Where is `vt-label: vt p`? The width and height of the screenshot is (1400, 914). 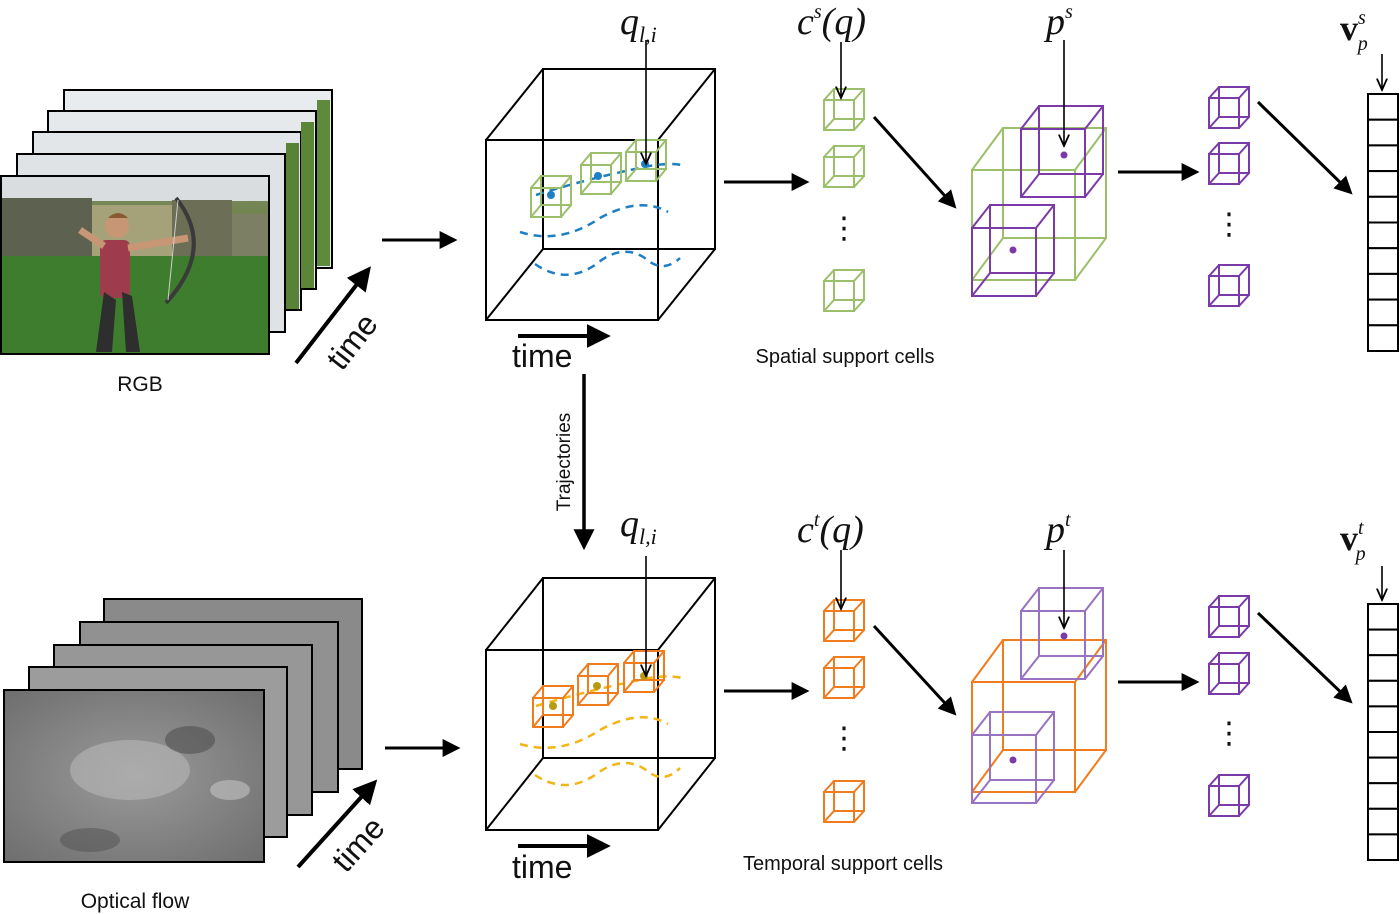
vt-label: vt p is located at coordinates (1353, 541).